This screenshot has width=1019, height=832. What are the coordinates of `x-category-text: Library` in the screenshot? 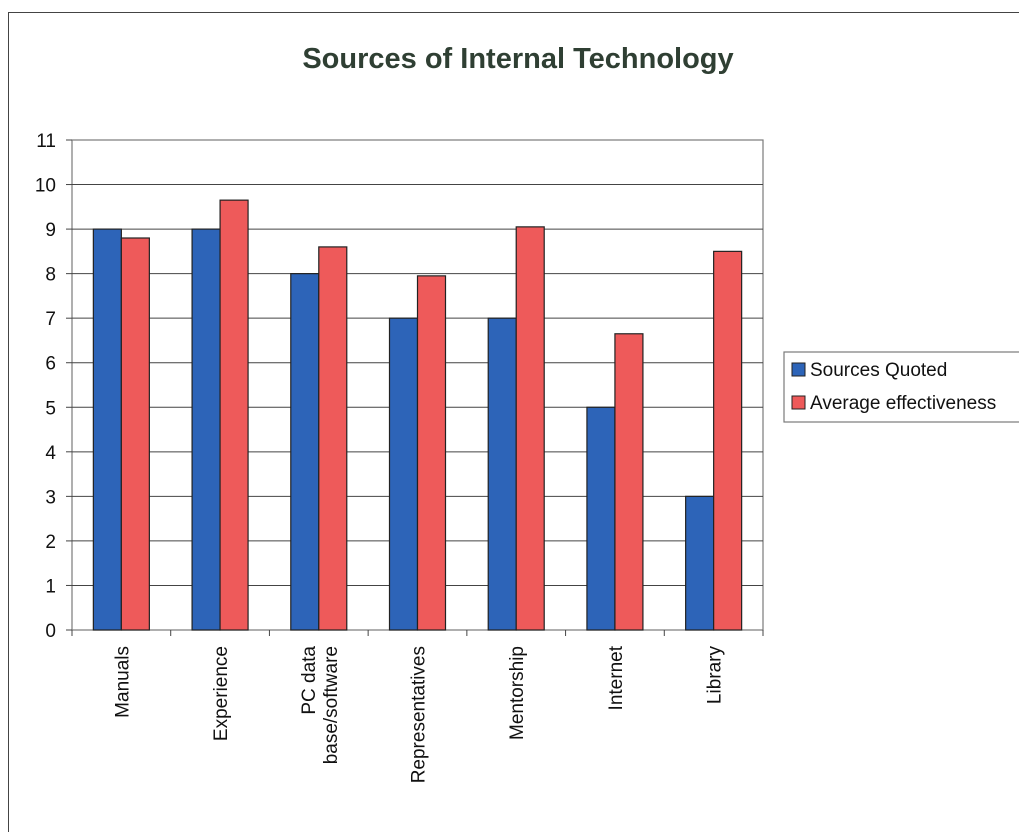 It's located at (715, 675).